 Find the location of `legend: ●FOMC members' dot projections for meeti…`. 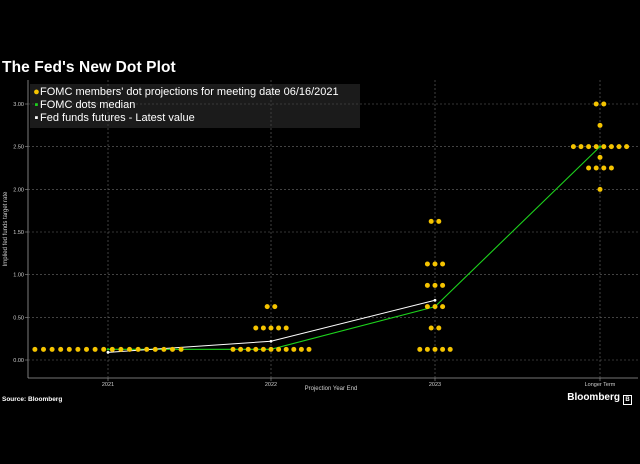

legend: ●FOMC members' dot projections for meeti… is located at coordinates (195, 106).